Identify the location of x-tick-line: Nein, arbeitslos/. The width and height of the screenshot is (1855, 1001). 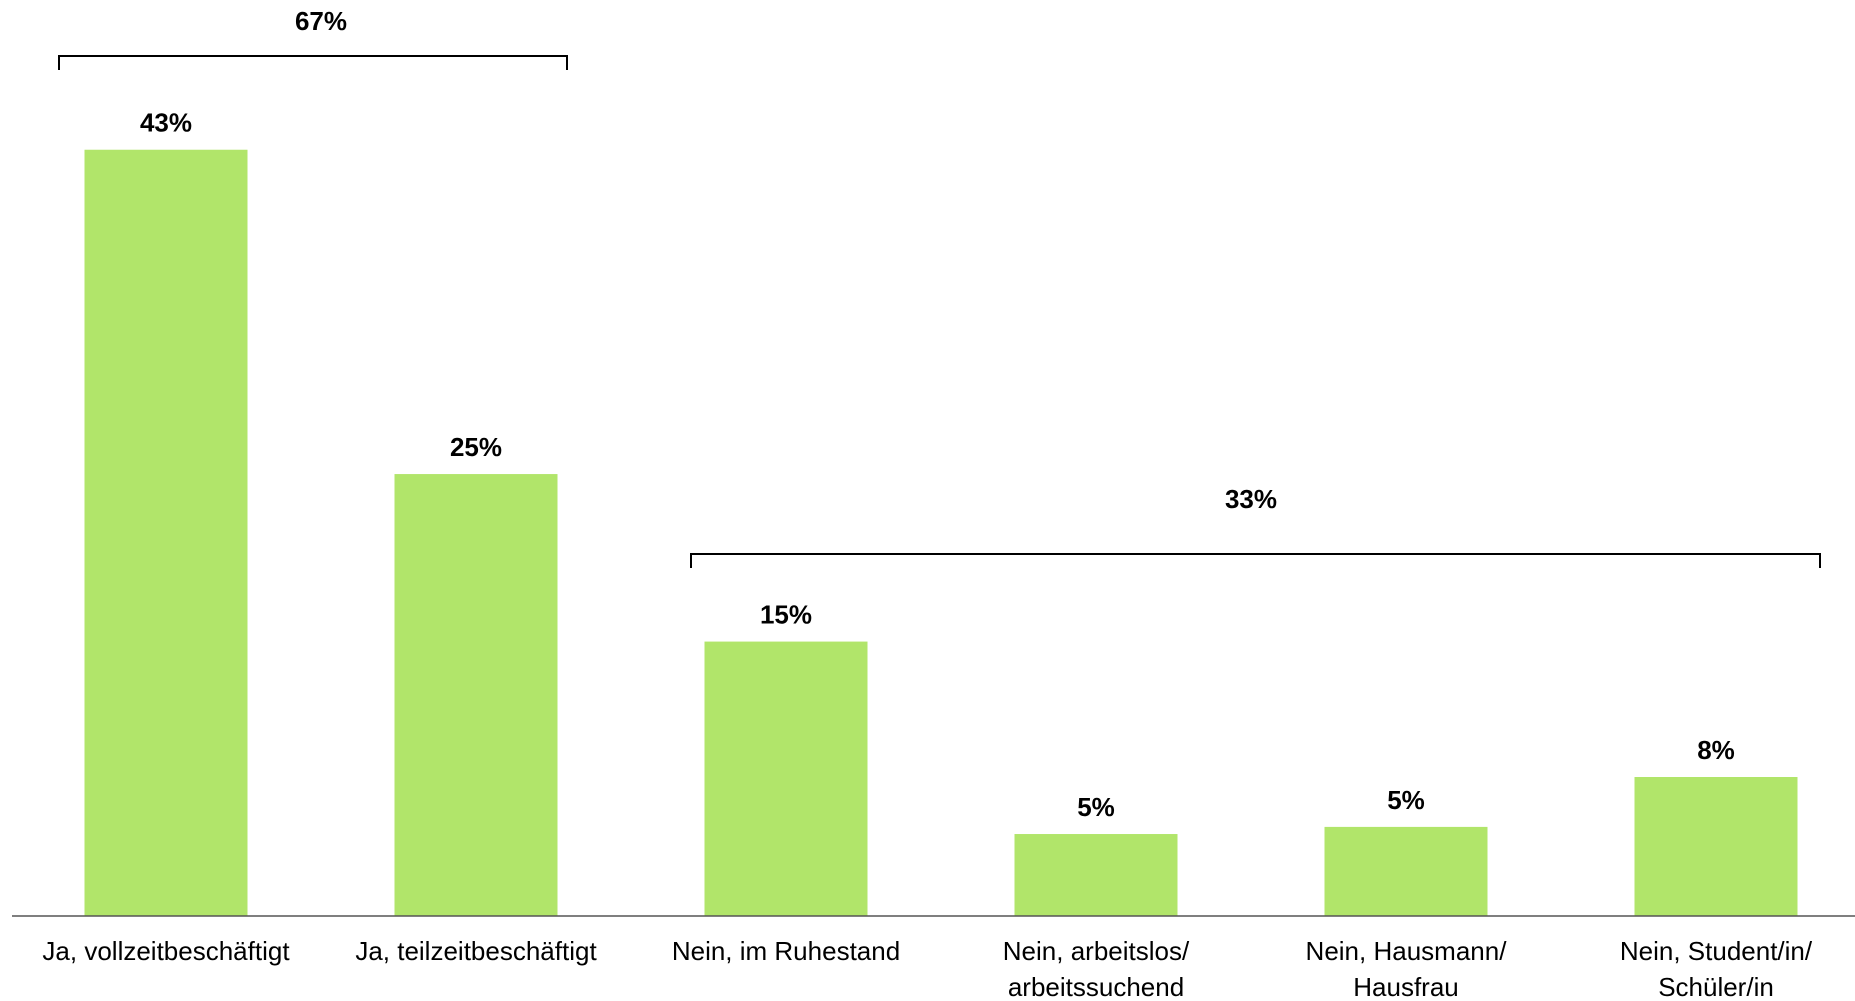
(1096, 951).